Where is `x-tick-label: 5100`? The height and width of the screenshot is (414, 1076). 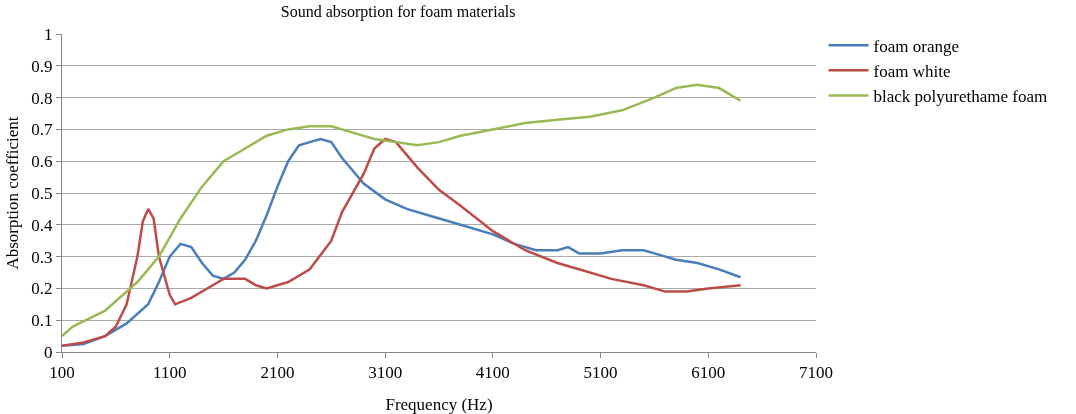
x-tick-label: 5100 is located at coordinates (600, 373).